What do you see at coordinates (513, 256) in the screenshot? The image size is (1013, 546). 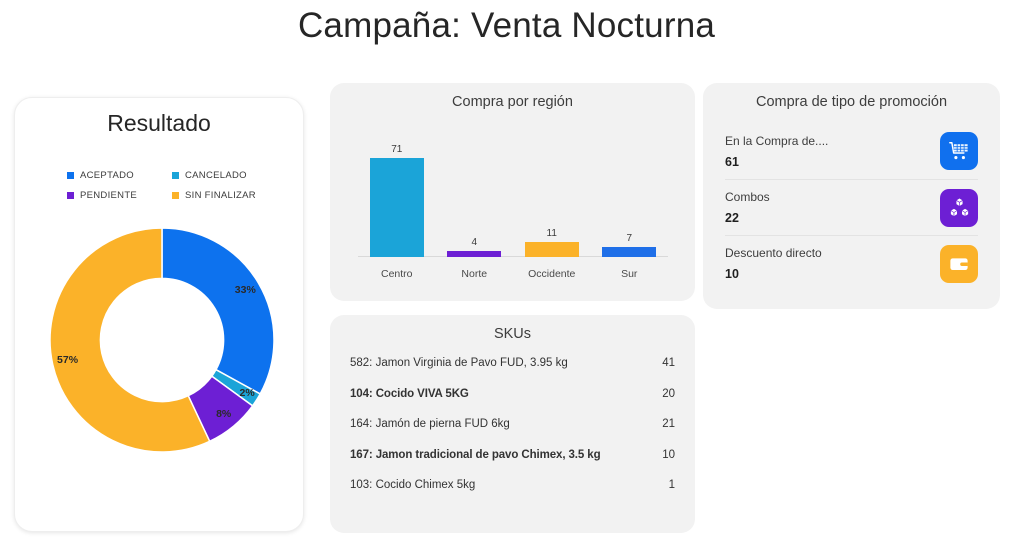 I see `bar-baseline` at bounding box center [513, 256].